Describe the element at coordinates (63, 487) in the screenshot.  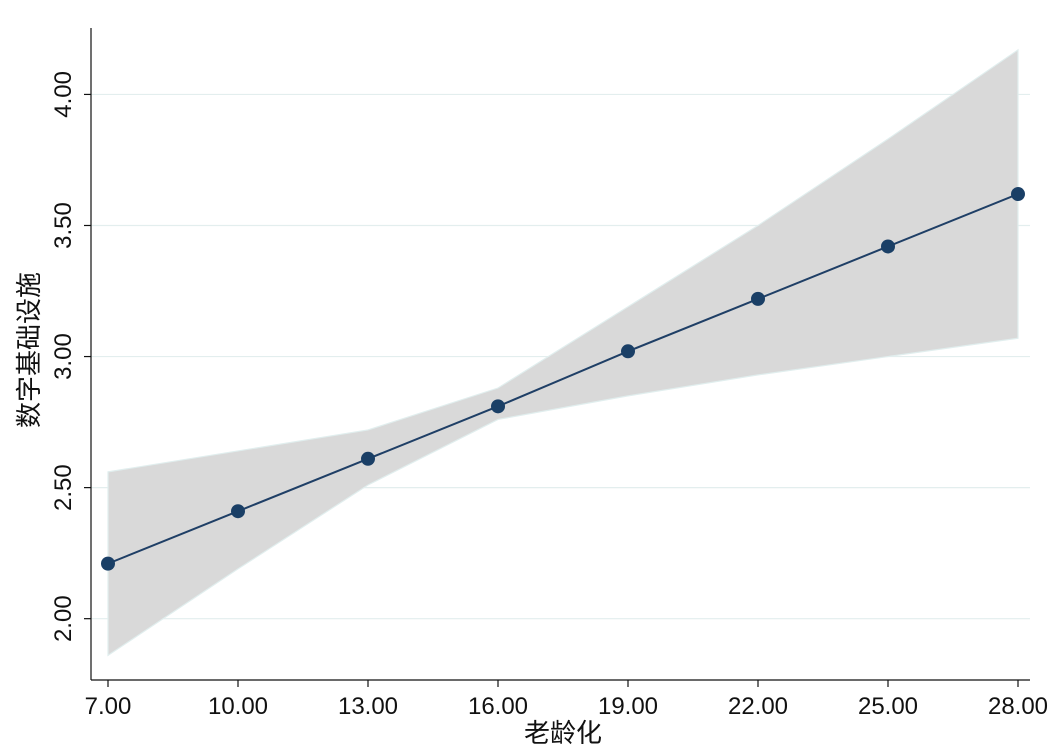
I see `y-tick-label: 2.50` at that location.